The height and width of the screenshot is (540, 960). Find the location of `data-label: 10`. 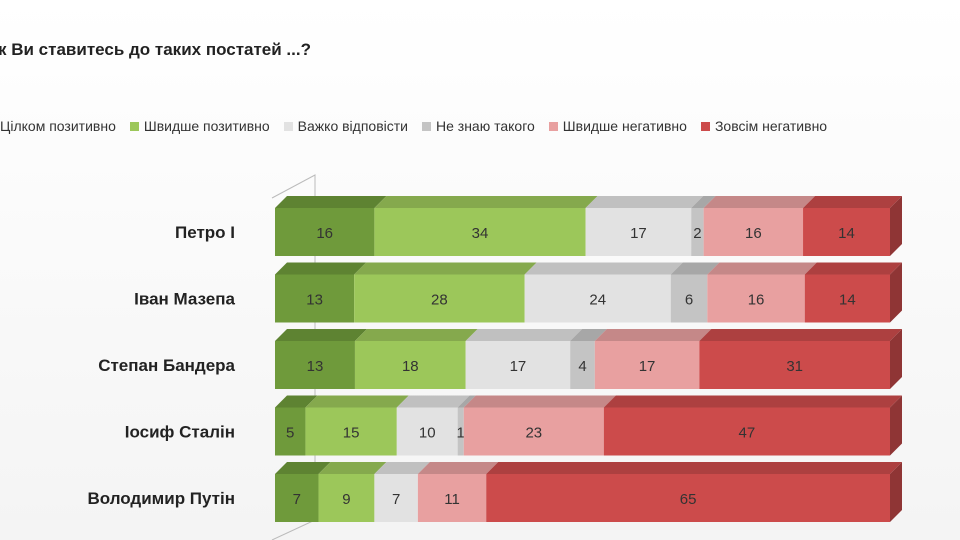

data-label: 10 is located at coordinates (427, 433).